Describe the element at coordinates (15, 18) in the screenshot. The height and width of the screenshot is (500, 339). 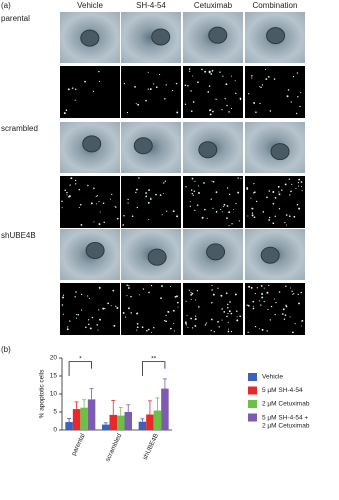
I see `row-label: parental` at that location.